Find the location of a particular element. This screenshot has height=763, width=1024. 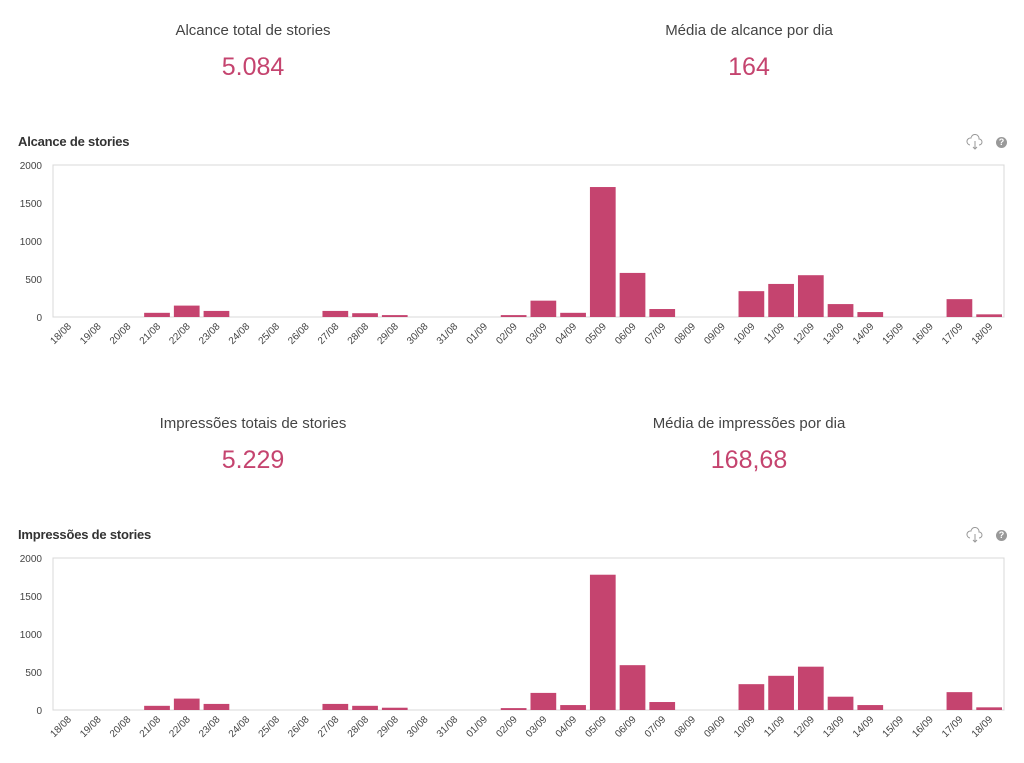

x-tick-label: 12/09 is located at coordinates (804, 334).